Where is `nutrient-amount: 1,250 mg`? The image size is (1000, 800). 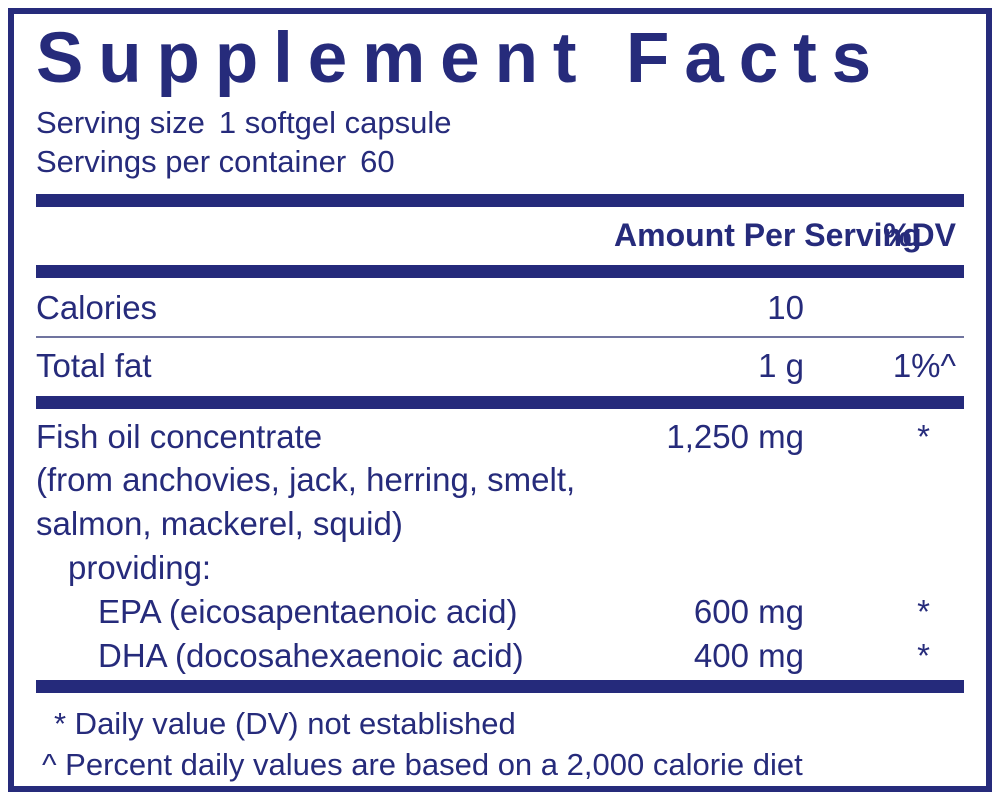
nutrient-amount: 1,250 mg is located at coordinates (735, 436).